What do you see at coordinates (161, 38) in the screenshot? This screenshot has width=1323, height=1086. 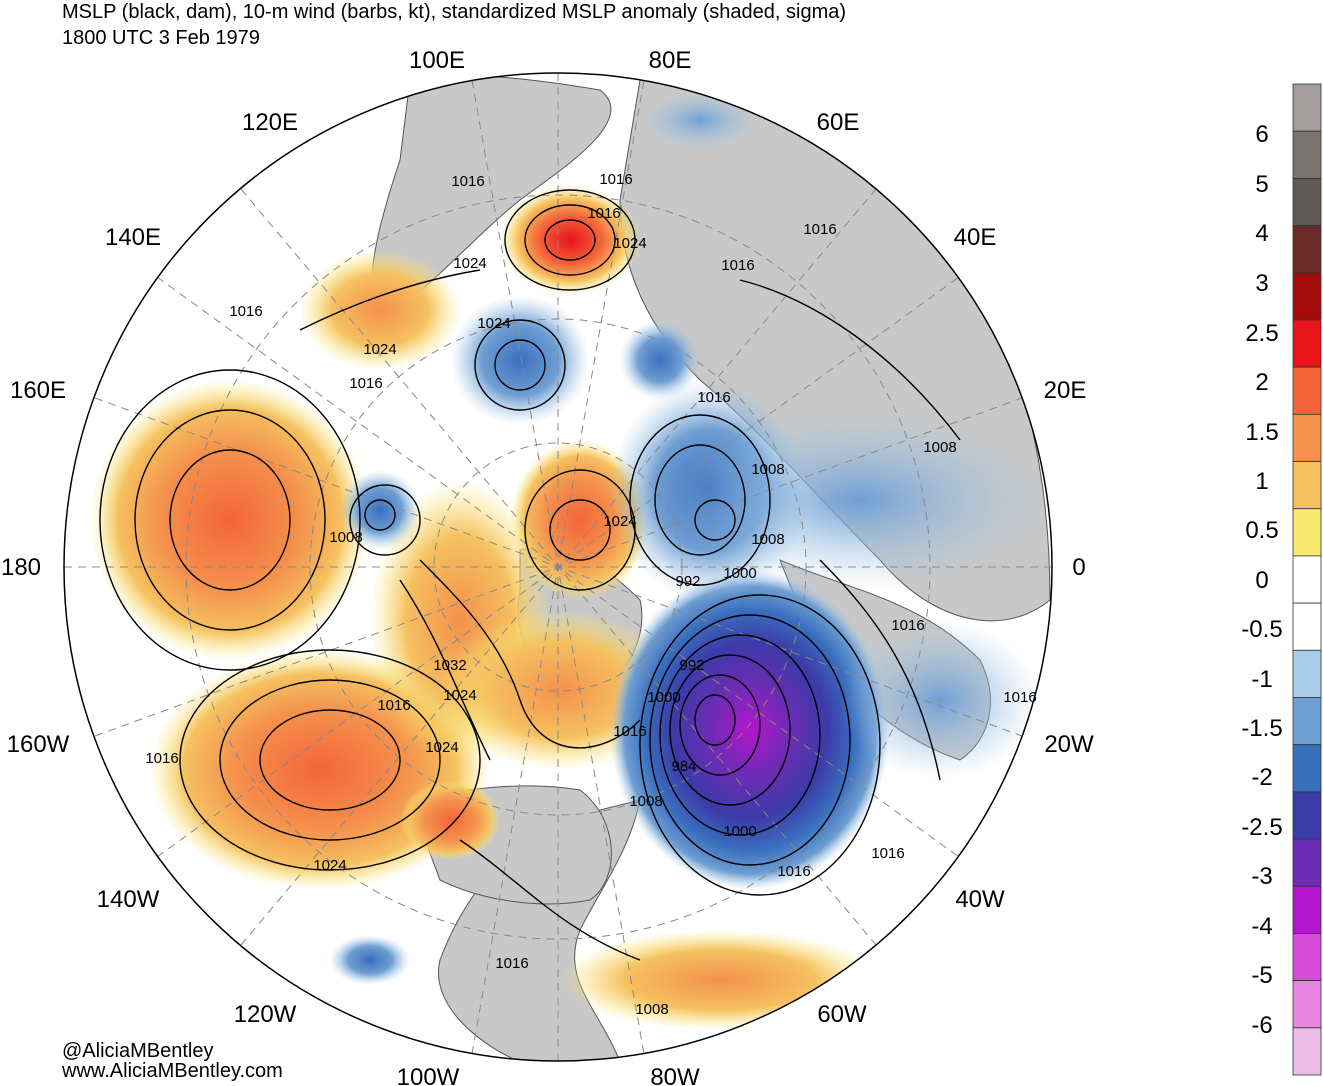 I see `map-valid-time: 1800 UTC 3 Feb 1979` at bounding box center [161, 38].